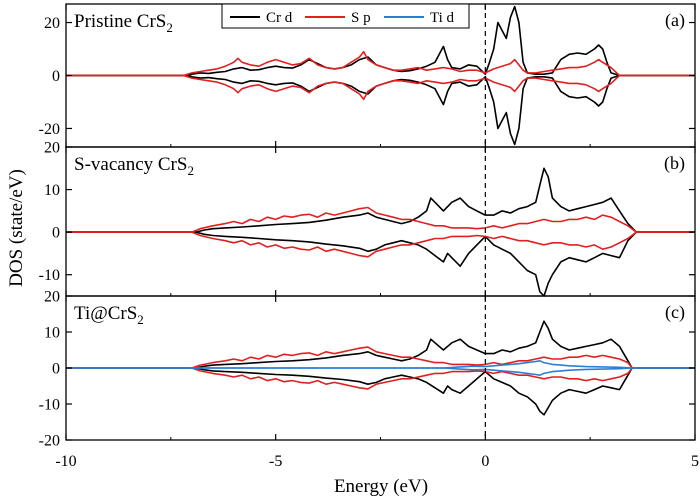 This screenshot has height=498, width=700. I want to click on panel-title-b: S-vacancy CrS2, so click(134, 166).